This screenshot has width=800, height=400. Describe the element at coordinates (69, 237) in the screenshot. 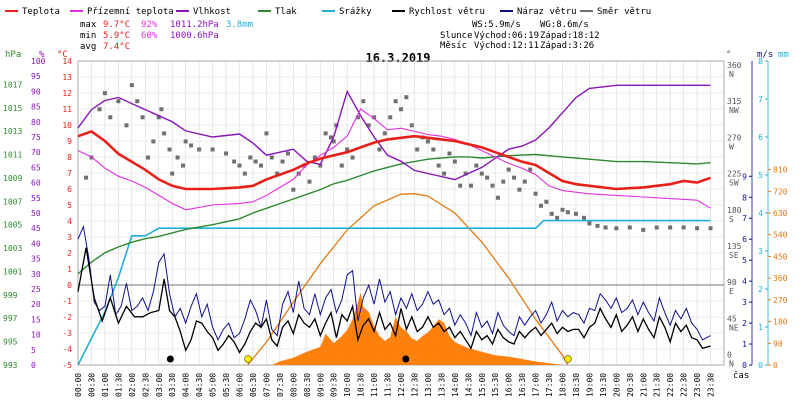

I see `tick-label-temperature: 3` at that location.